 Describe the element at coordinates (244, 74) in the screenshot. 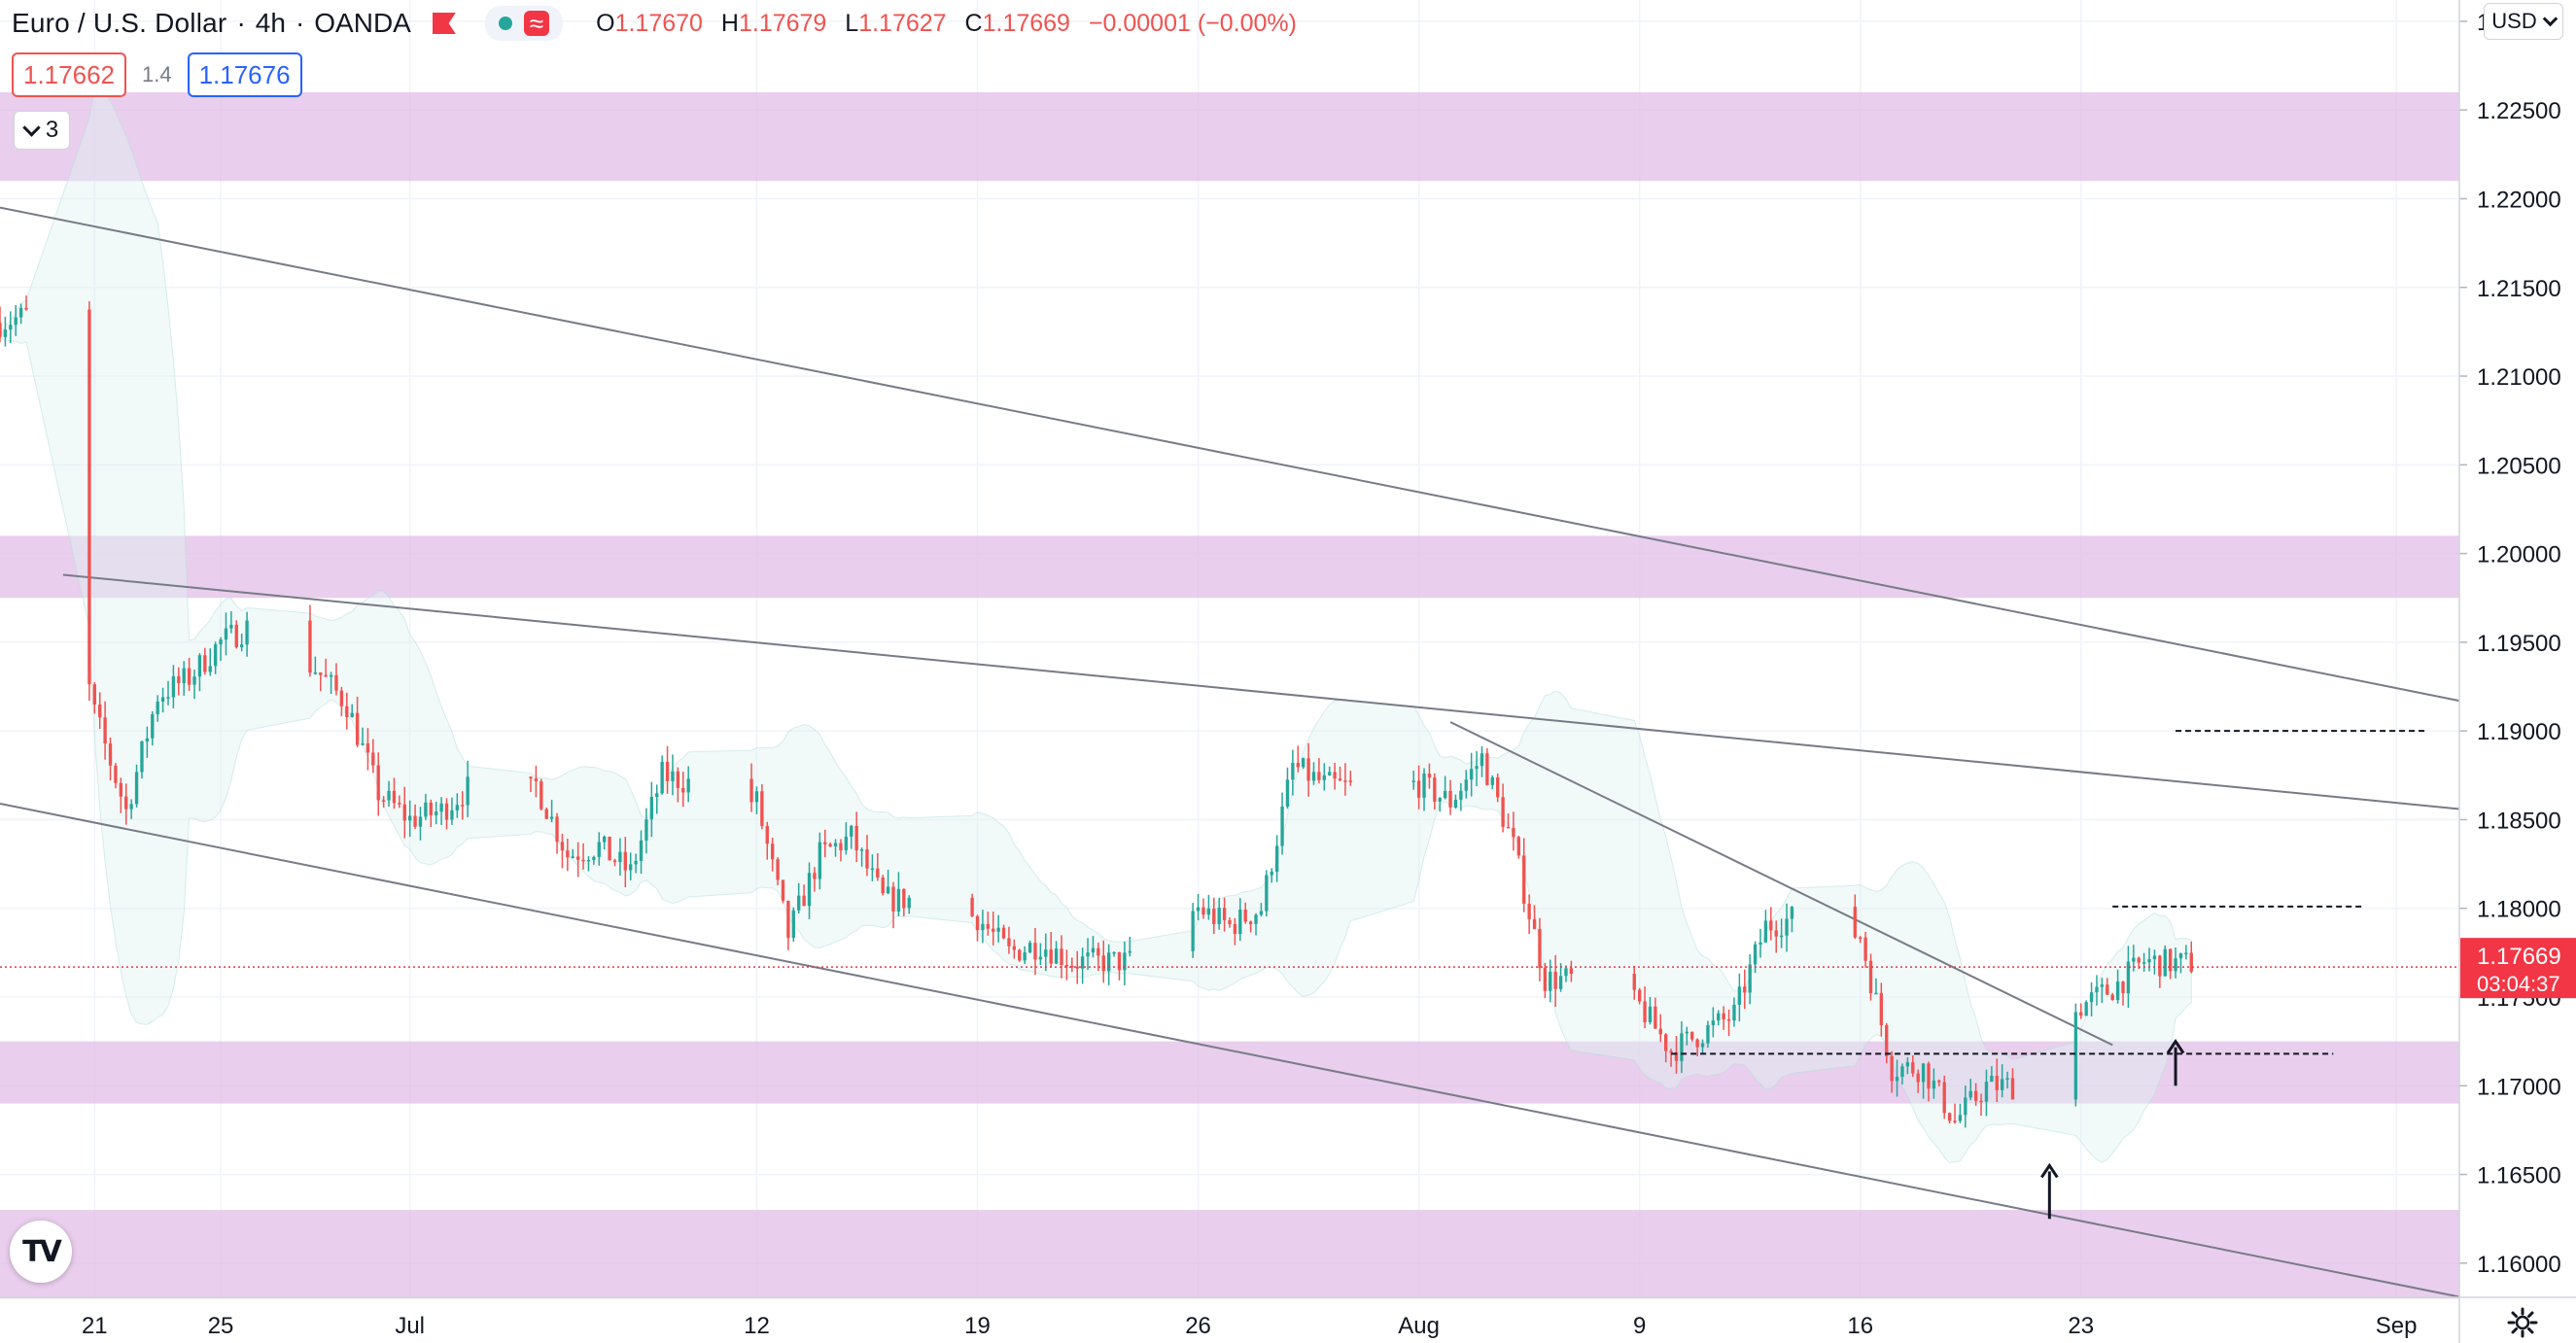

I see `buy-button: 1.17676` at that location.